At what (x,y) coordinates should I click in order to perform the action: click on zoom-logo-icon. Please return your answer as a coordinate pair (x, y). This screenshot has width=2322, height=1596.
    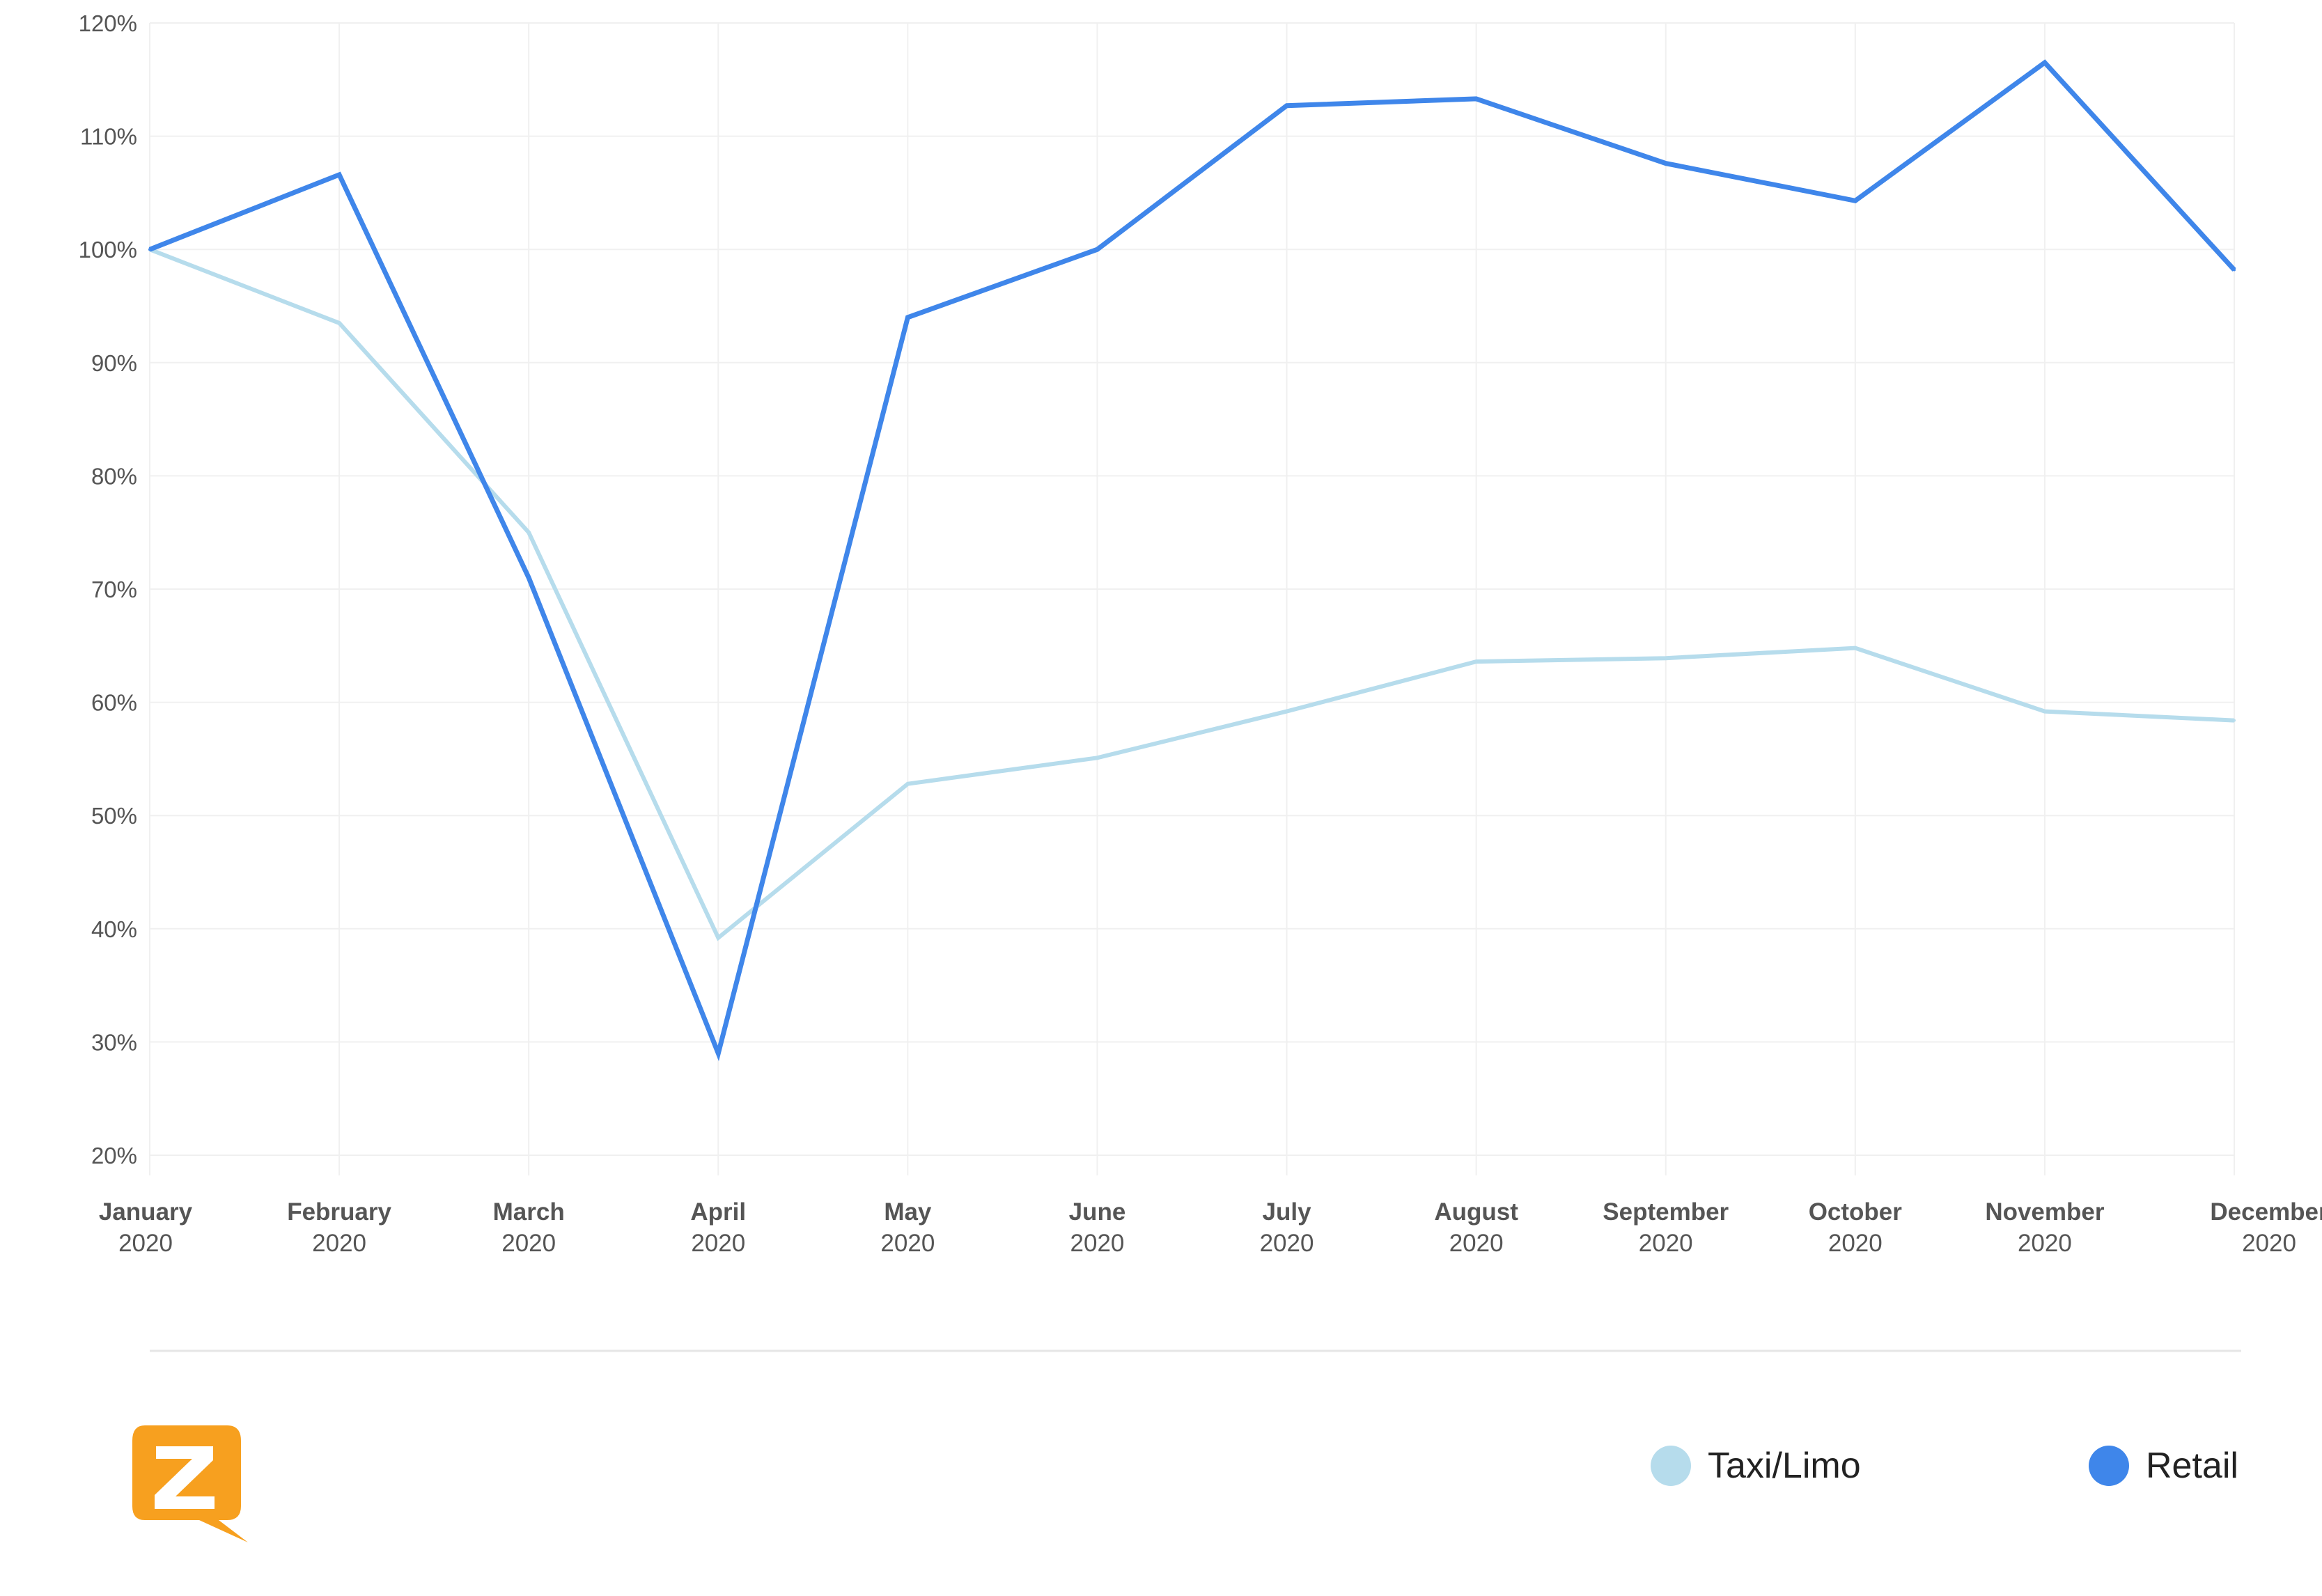
    Looking at the image, I should click on (191, 1487).